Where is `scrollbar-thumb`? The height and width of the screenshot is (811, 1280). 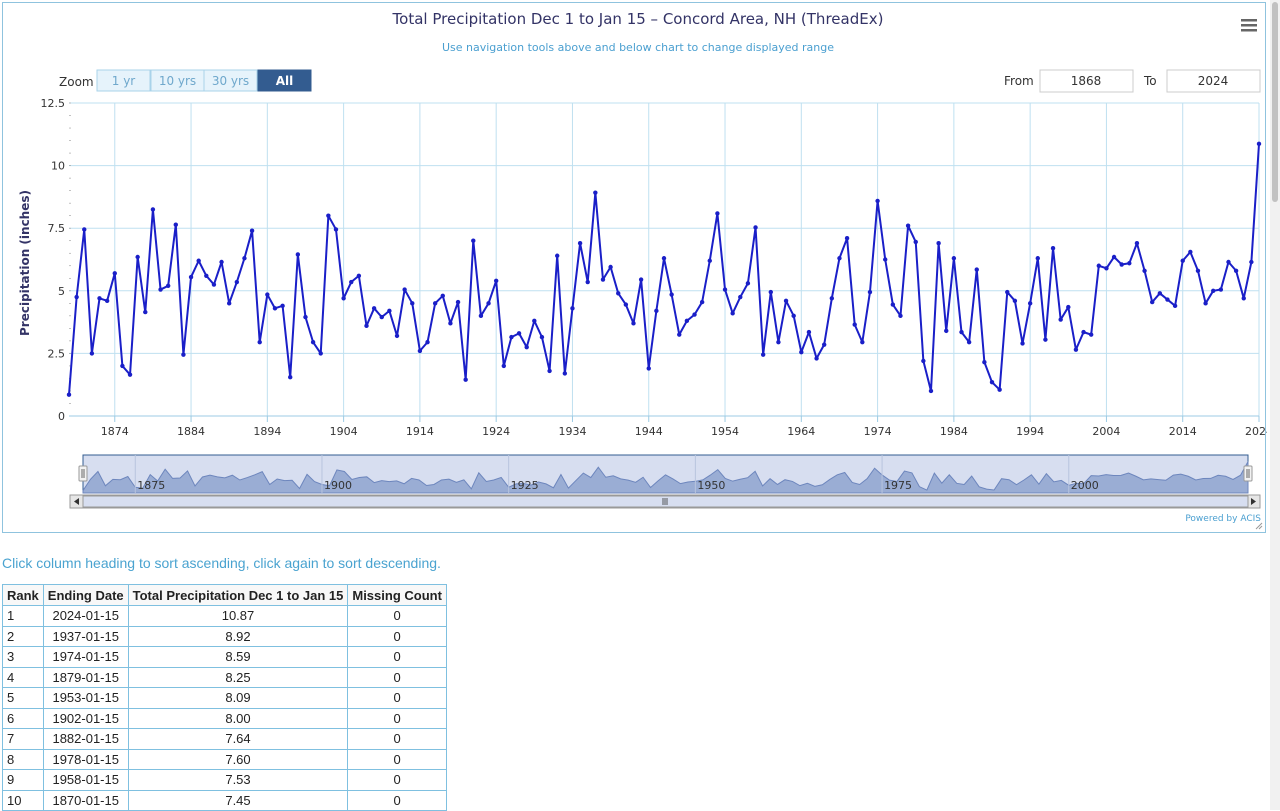 scrollbar-thumb is located at coordinates (665, 501).